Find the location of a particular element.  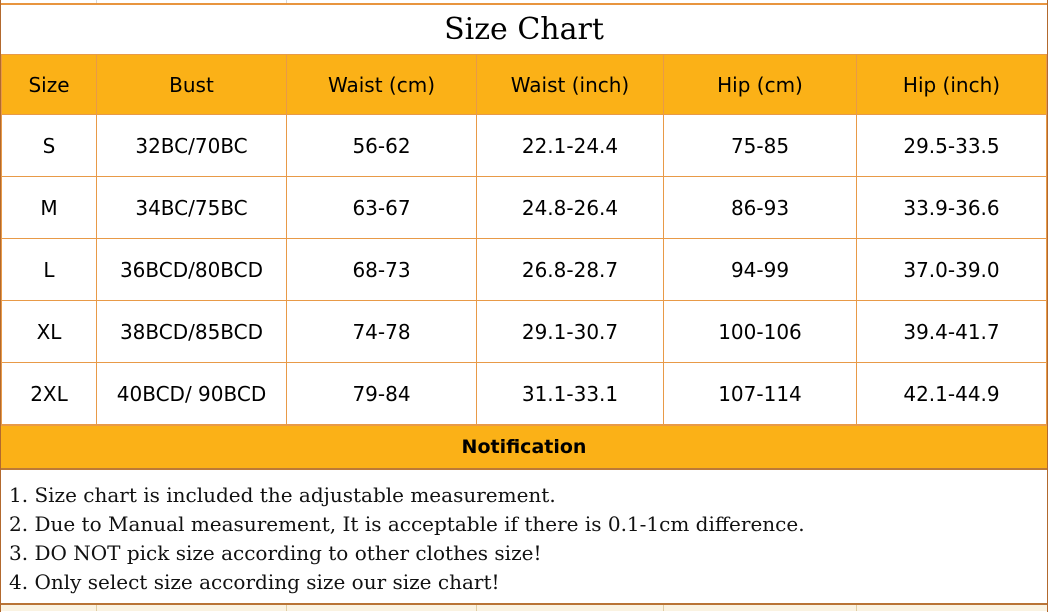

table-cell: 40BCD/ 90BCD is located at coordinates (191, 393).